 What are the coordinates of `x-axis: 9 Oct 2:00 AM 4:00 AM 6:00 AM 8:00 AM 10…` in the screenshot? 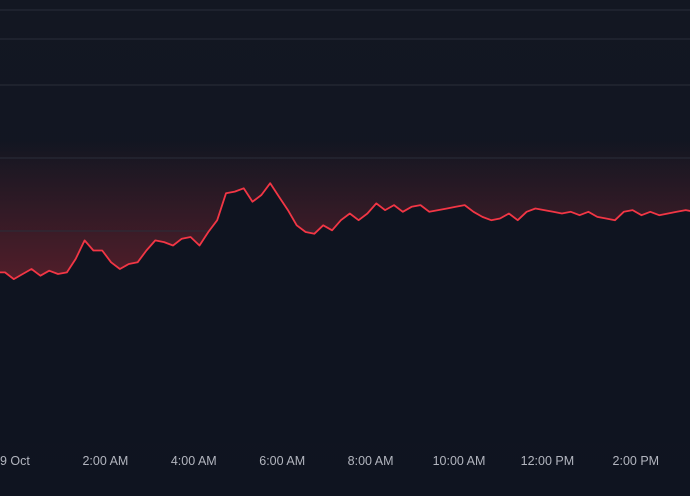 It's located at (329, 461).